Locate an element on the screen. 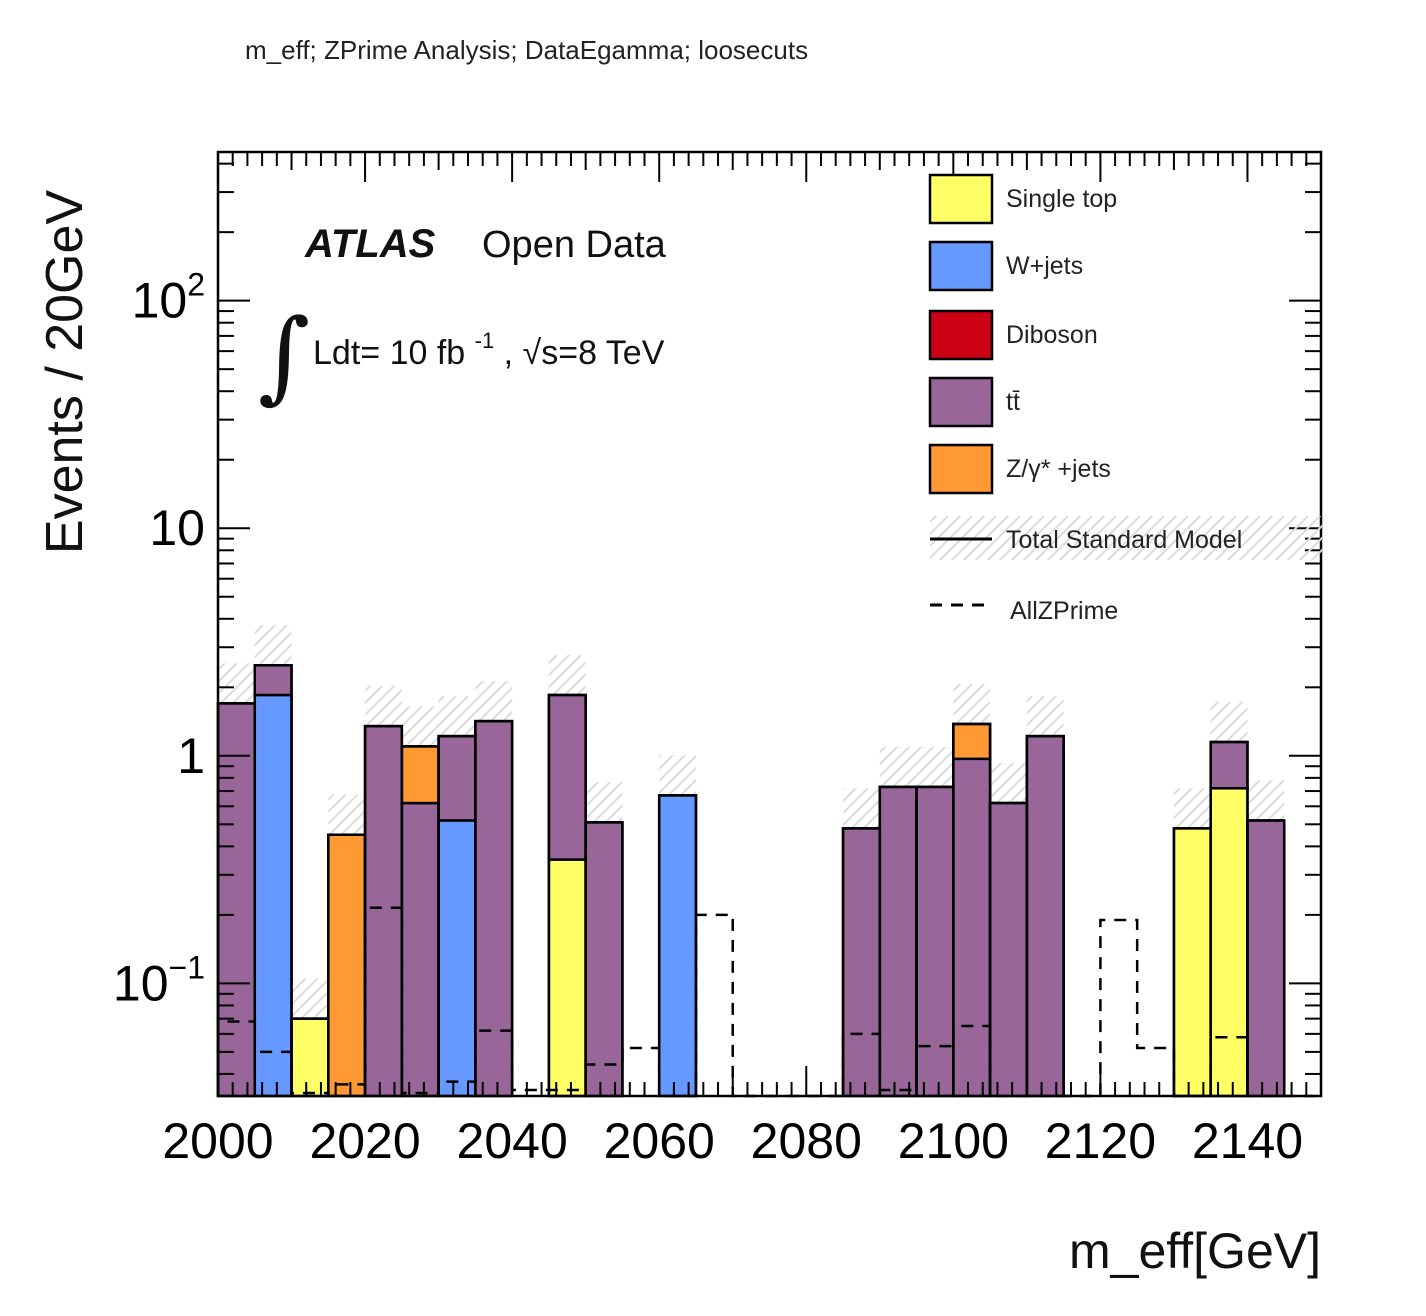 Image resolution: width=1426 pixels, height=1316 pixels. y-axis-label: Events / 20GeV is located at coordinates (65, 372).